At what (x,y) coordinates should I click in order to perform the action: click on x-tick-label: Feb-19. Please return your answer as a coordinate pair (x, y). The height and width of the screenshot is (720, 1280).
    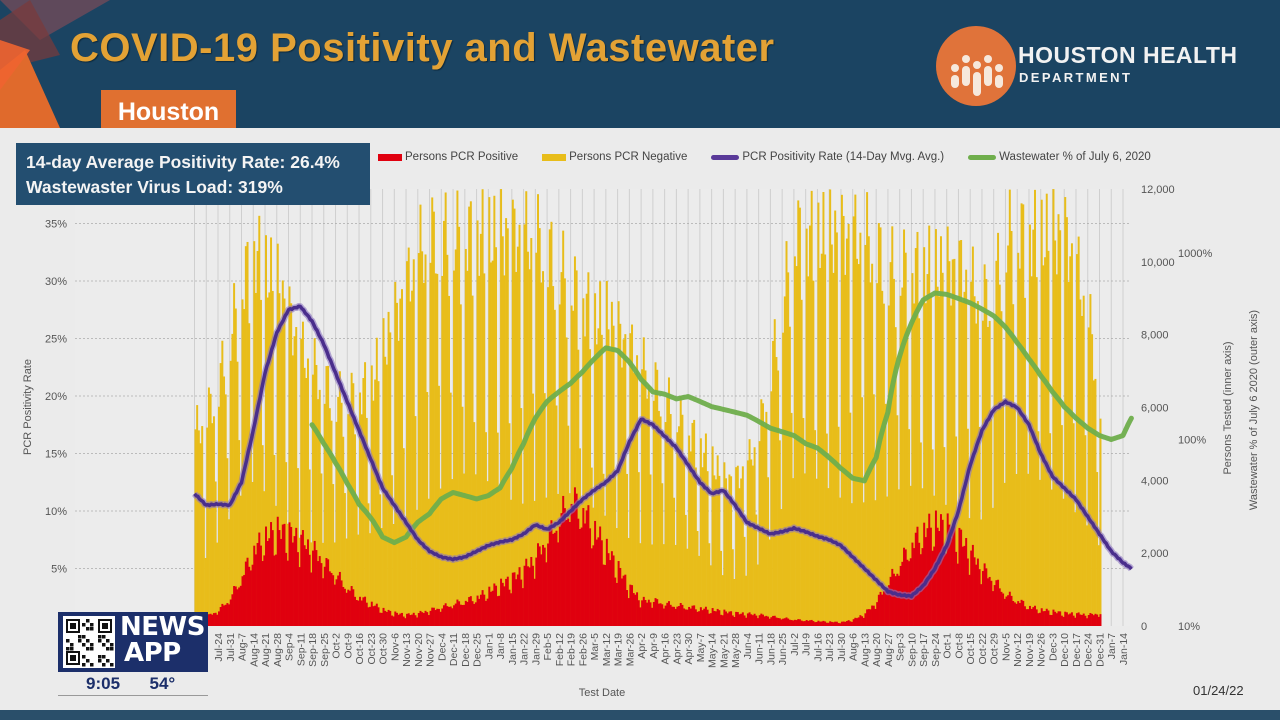
    Looking at the image, I should click on (572, 649).